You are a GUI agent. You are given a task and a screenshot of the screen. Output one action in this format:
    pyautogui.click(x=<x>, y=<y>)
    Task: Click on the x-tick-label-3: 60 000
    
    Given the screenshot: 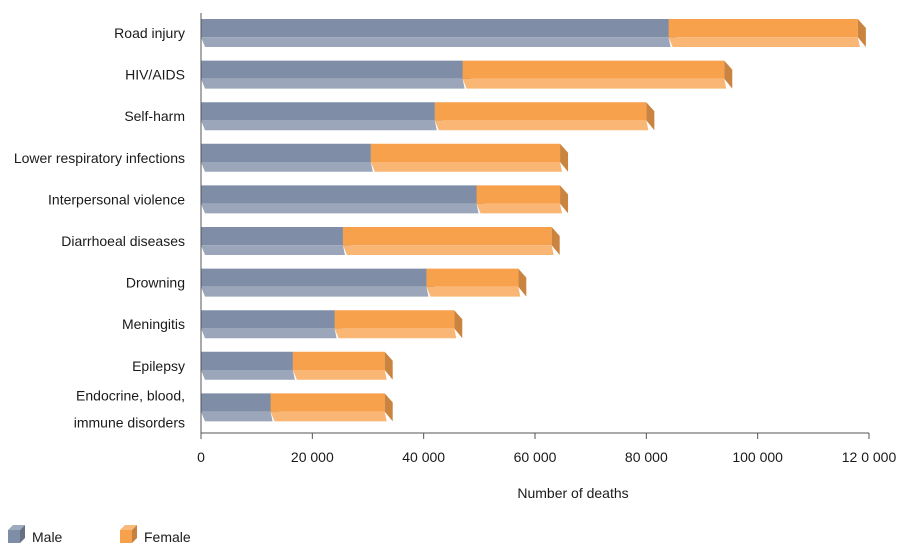 What is the action you would take?
    pyautogui.click(x=535, y=457)
    